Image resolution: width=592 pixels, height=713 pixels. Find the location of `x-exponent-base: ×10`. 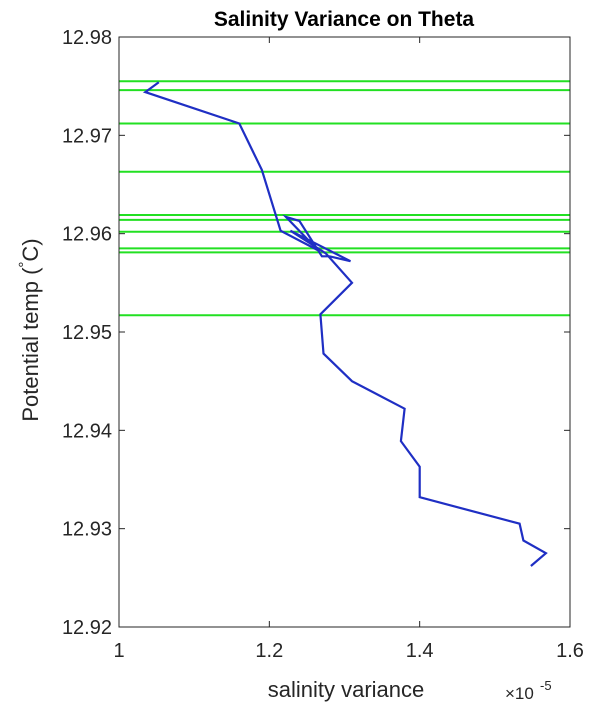

x-exponent-base: ×10 is located at coordinates (519, 693).